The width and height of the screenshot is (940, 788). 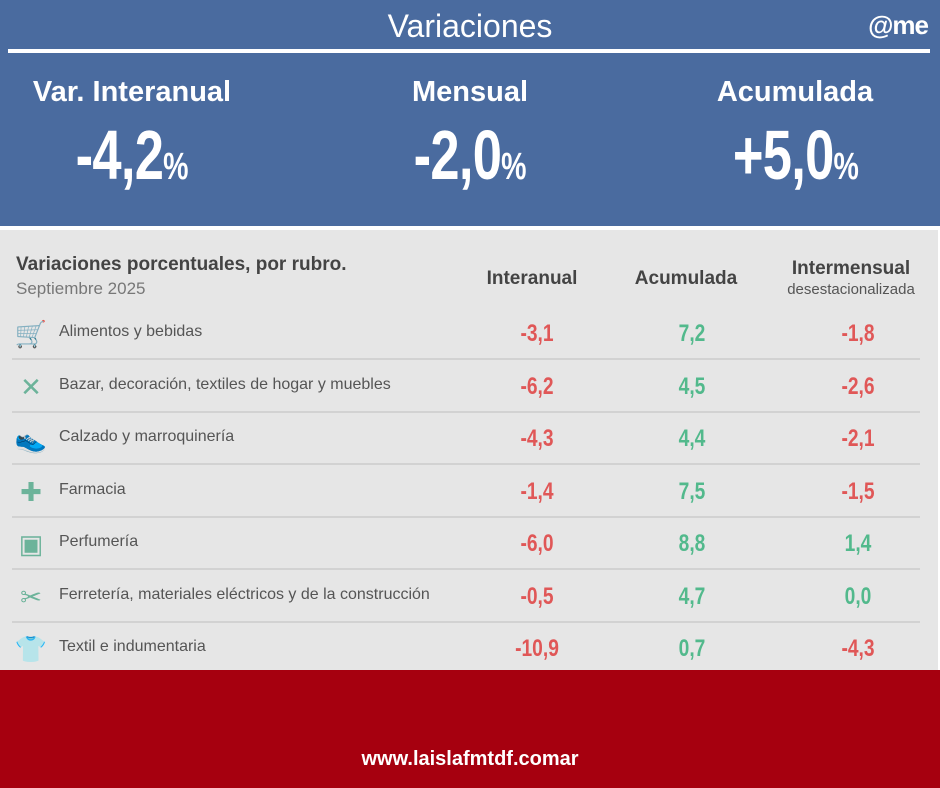 What do you see at coordinates (537, 543) in the screenshot?
I see `interanual-value: -6,0` at bounding box center [537, 543].